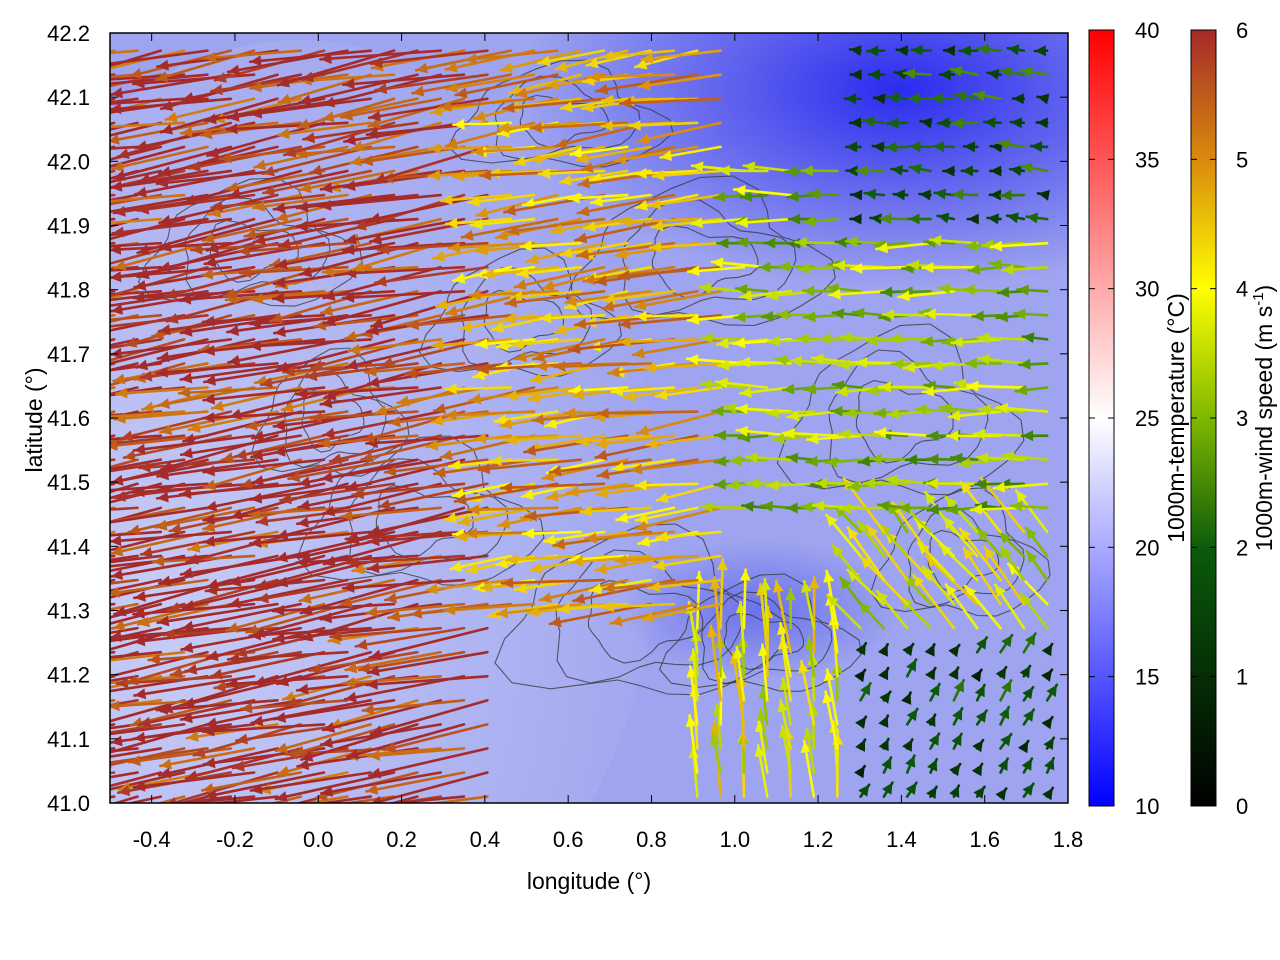 This screenshot has height=960, width=1280. Describe the element at coordinates (68, 290) in the screenshot. I see `y-tick-label: 41.8` at that location.